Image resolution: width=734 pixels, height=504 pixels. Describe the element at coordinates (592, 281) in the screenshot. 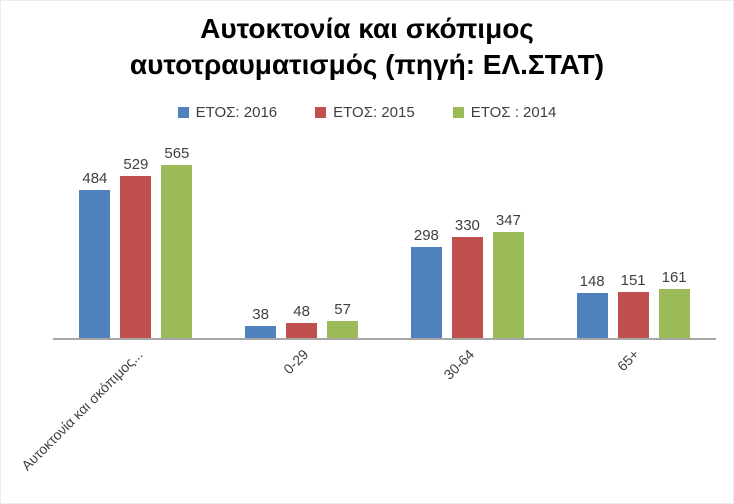

I see `bar-value-label: 148` at that location.